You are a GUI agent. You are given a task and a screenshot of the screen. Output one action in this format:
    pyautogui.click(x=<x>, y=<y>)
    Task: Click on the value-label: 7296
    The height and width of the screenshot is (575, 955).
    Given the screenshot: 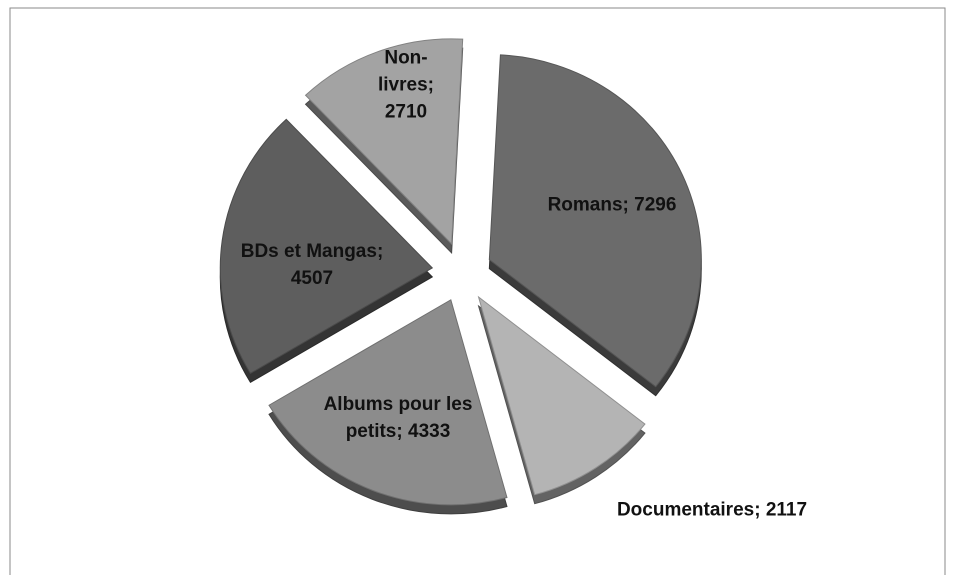 What is the action you would take?
    pyautogui.click(x=655, y=205)
    